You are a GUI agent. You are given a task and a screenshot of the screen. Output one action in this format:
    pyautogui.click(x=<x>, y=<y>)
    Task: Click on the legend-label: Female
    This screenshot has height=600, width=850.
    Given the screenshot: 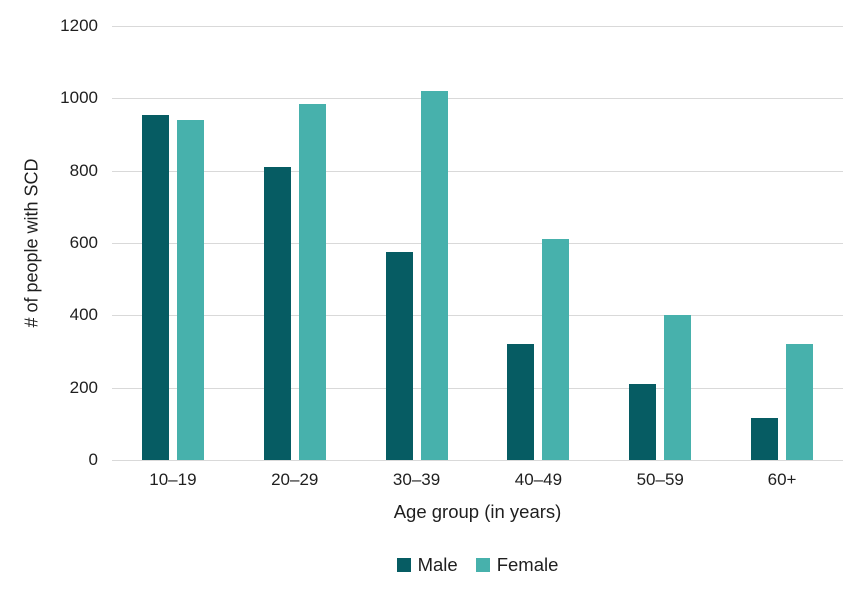 What is the action you would take?
    pyautogui.click(x=527, y=564)
    